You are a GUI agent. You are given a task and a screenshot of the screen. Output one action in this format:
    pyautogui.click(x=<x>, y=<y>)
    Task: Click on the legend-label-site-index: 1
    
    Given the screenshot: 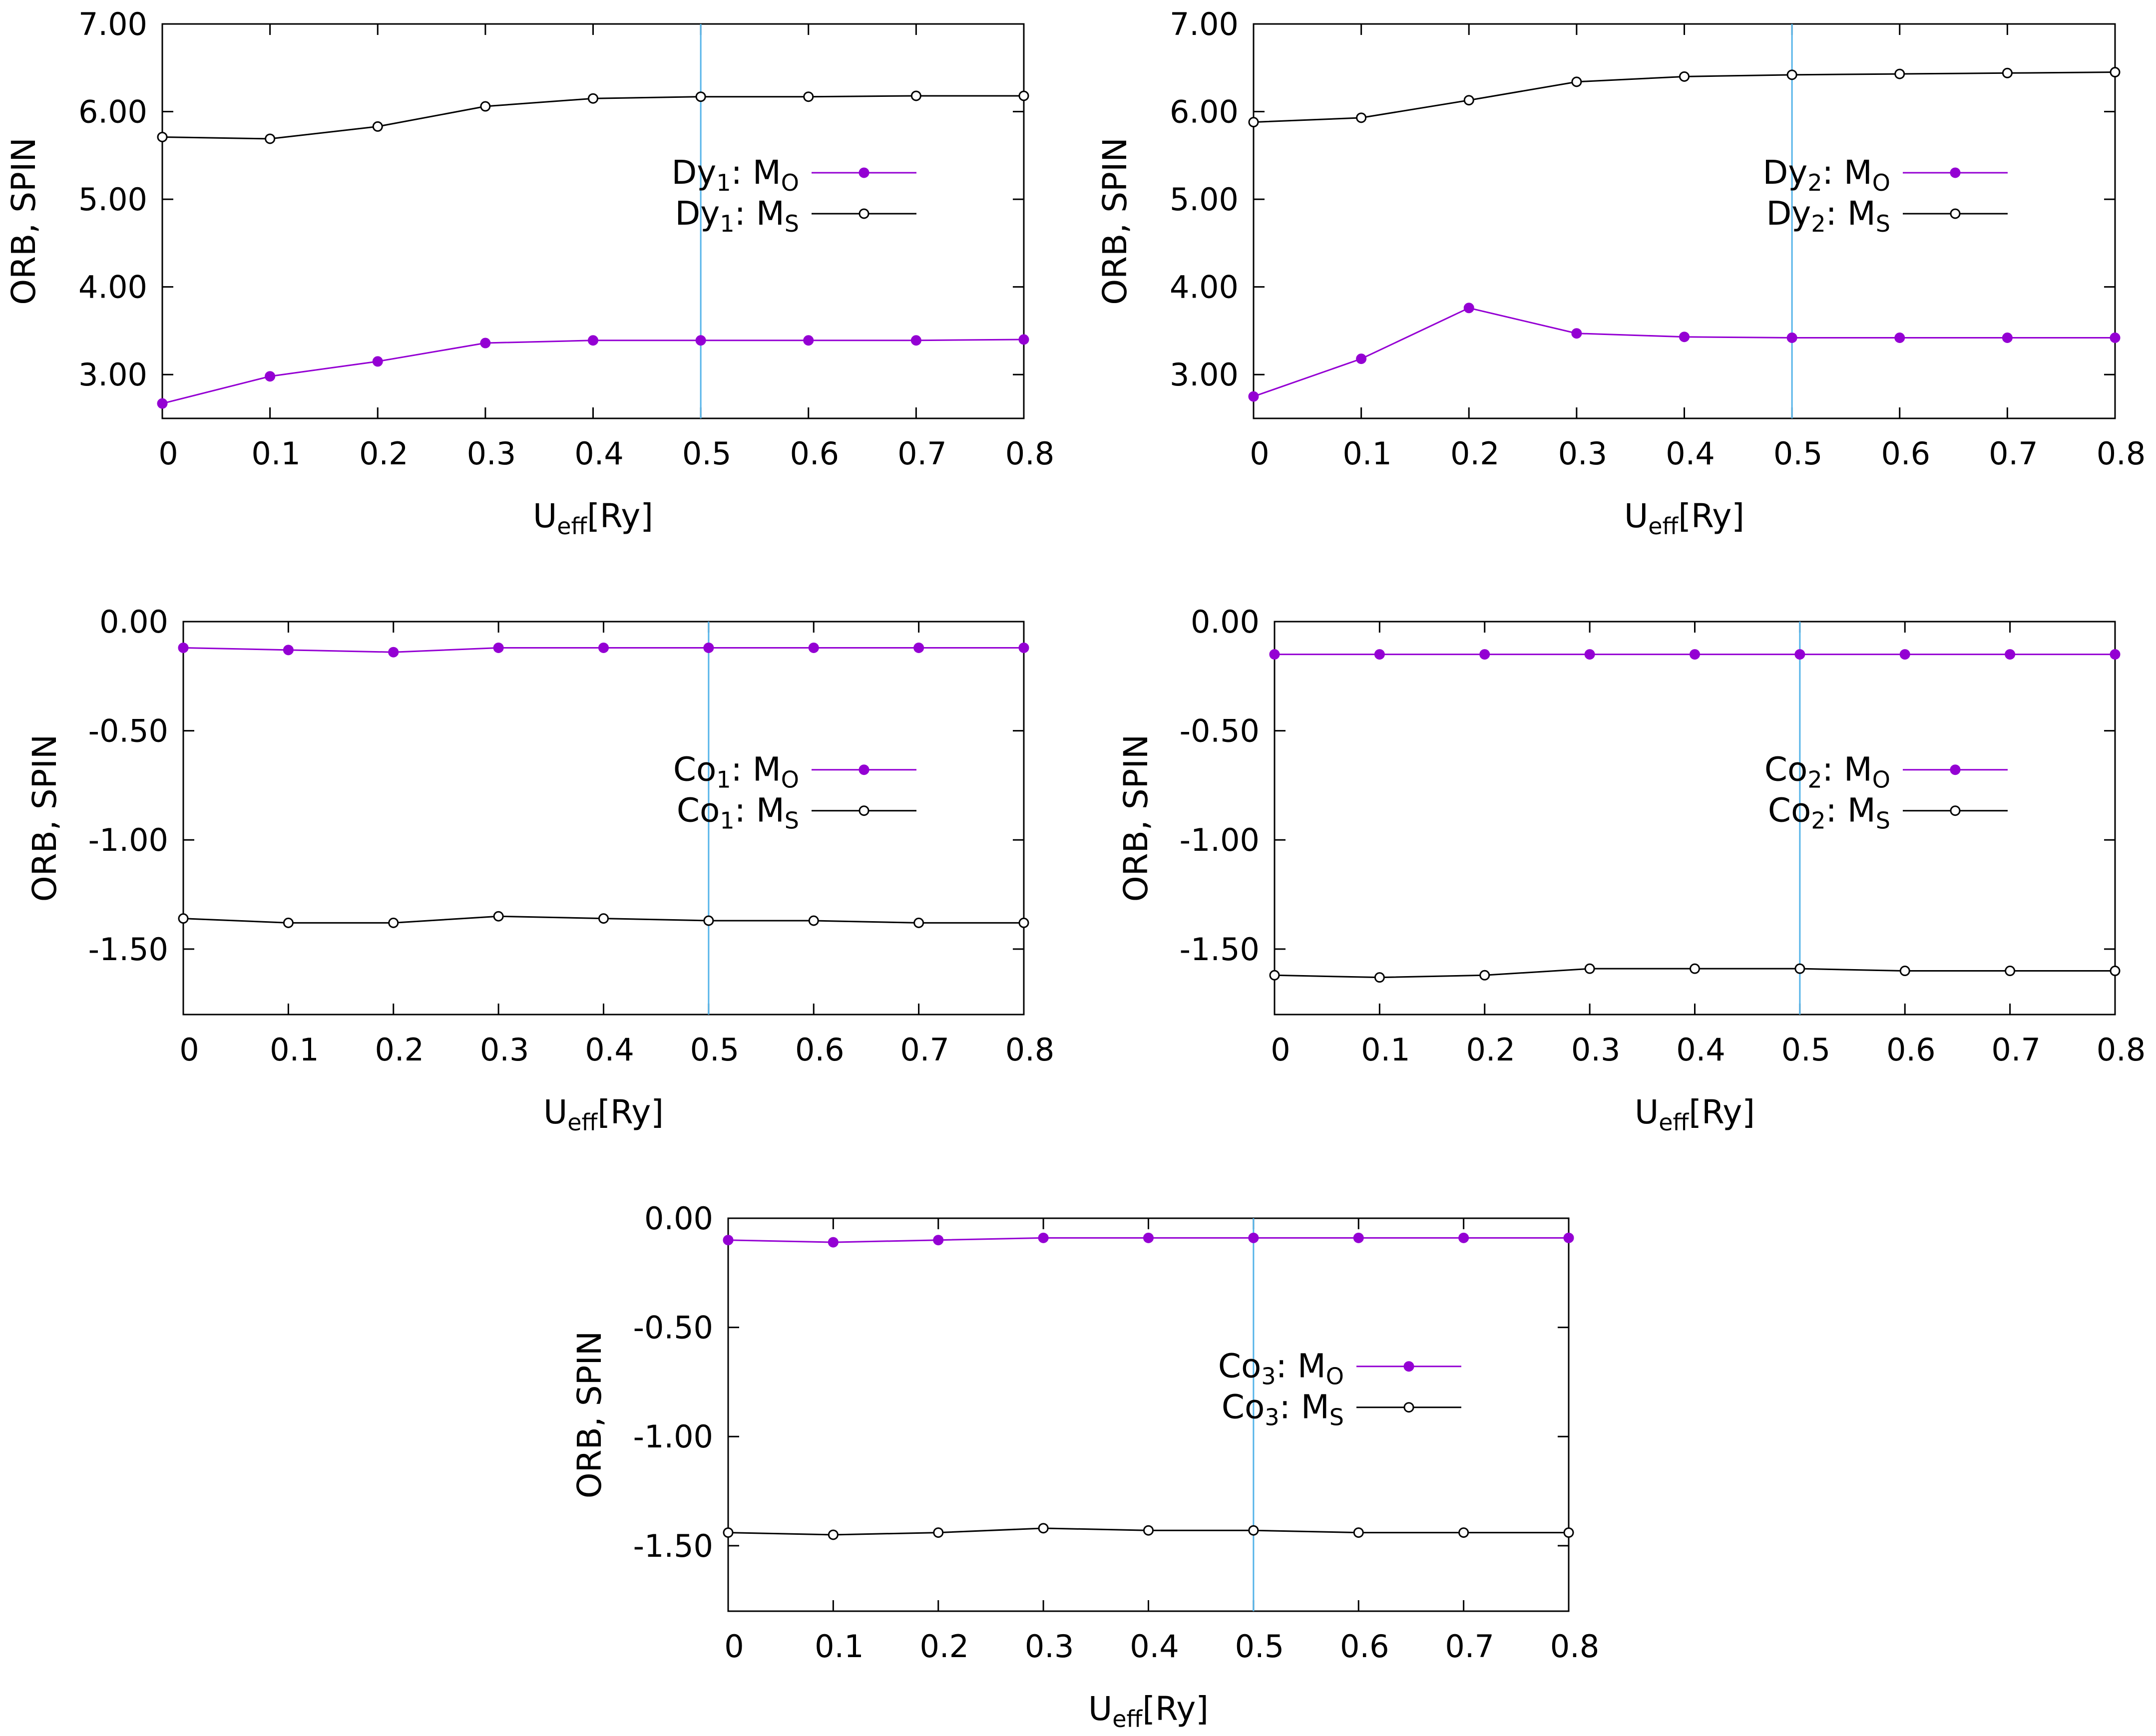 What is the action you would take?
    pyautogui.click(x=727, y=820)
    